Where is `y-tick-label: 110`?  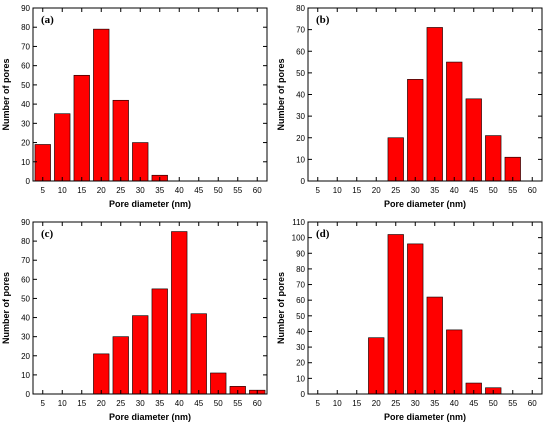 y-tick-label: 110 is located at coordinates (298, 222).